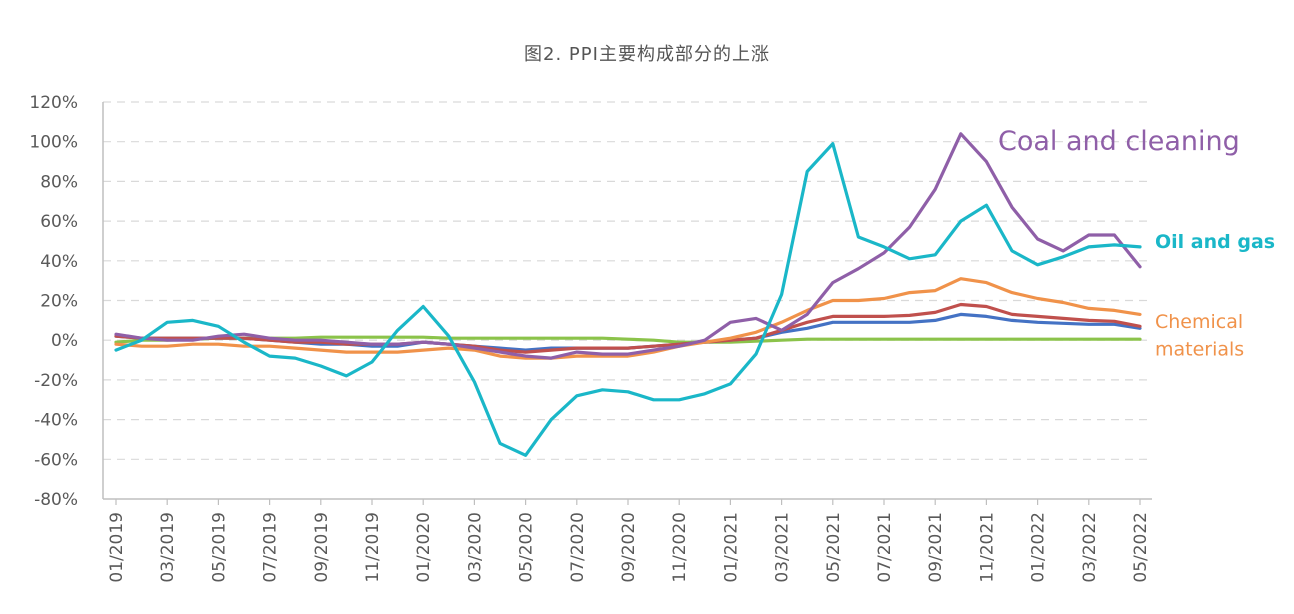 This screenshot has height=614, width=1294. I want to click on x-tick-label: 05/2021, so click(834, 547).